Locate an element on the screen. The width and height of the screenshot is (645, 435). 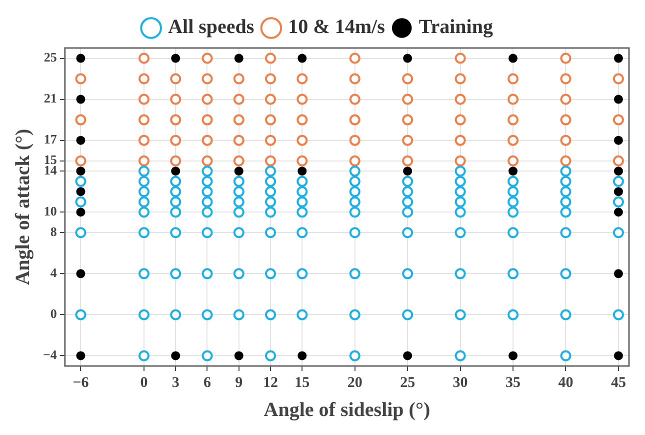
x-tick-label: 40 is located at coordinates (566, 382).